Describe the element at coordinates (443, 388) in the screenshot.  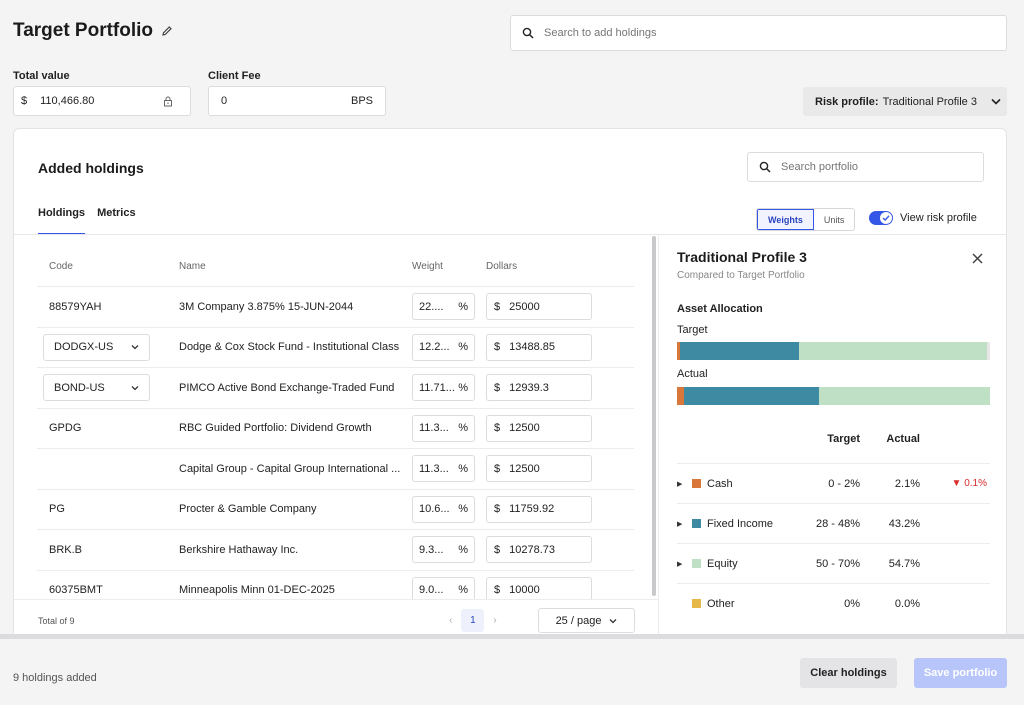
I see `weight-input: 11.71...%` at that location.